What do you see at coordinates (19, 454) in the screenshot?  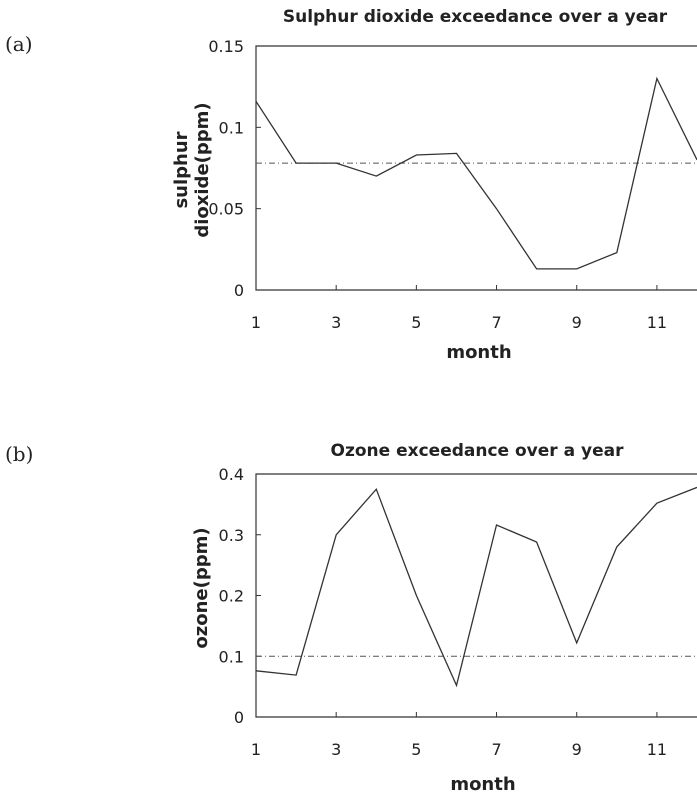 I see `panel-label-b: (b)` at bounding box center [19, 454].